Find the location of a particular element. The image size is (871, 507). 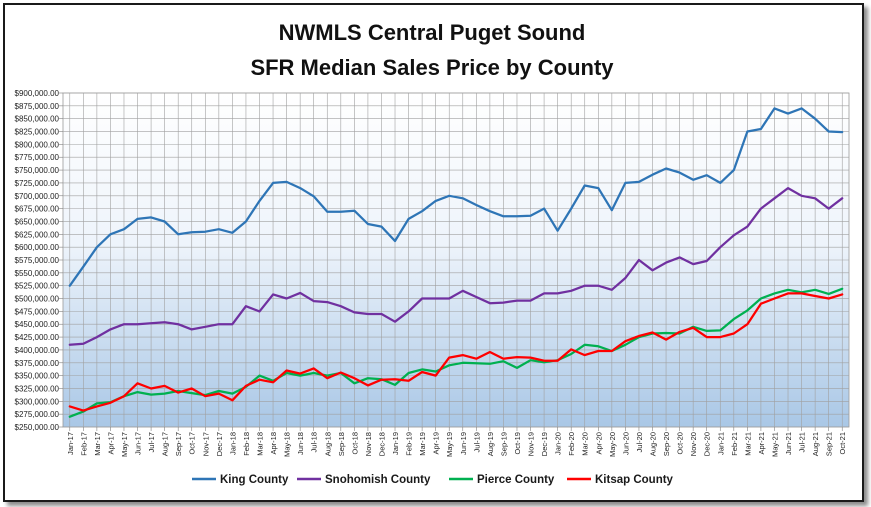

x-tick-label: May-18 is located at coordinates (287, 444).